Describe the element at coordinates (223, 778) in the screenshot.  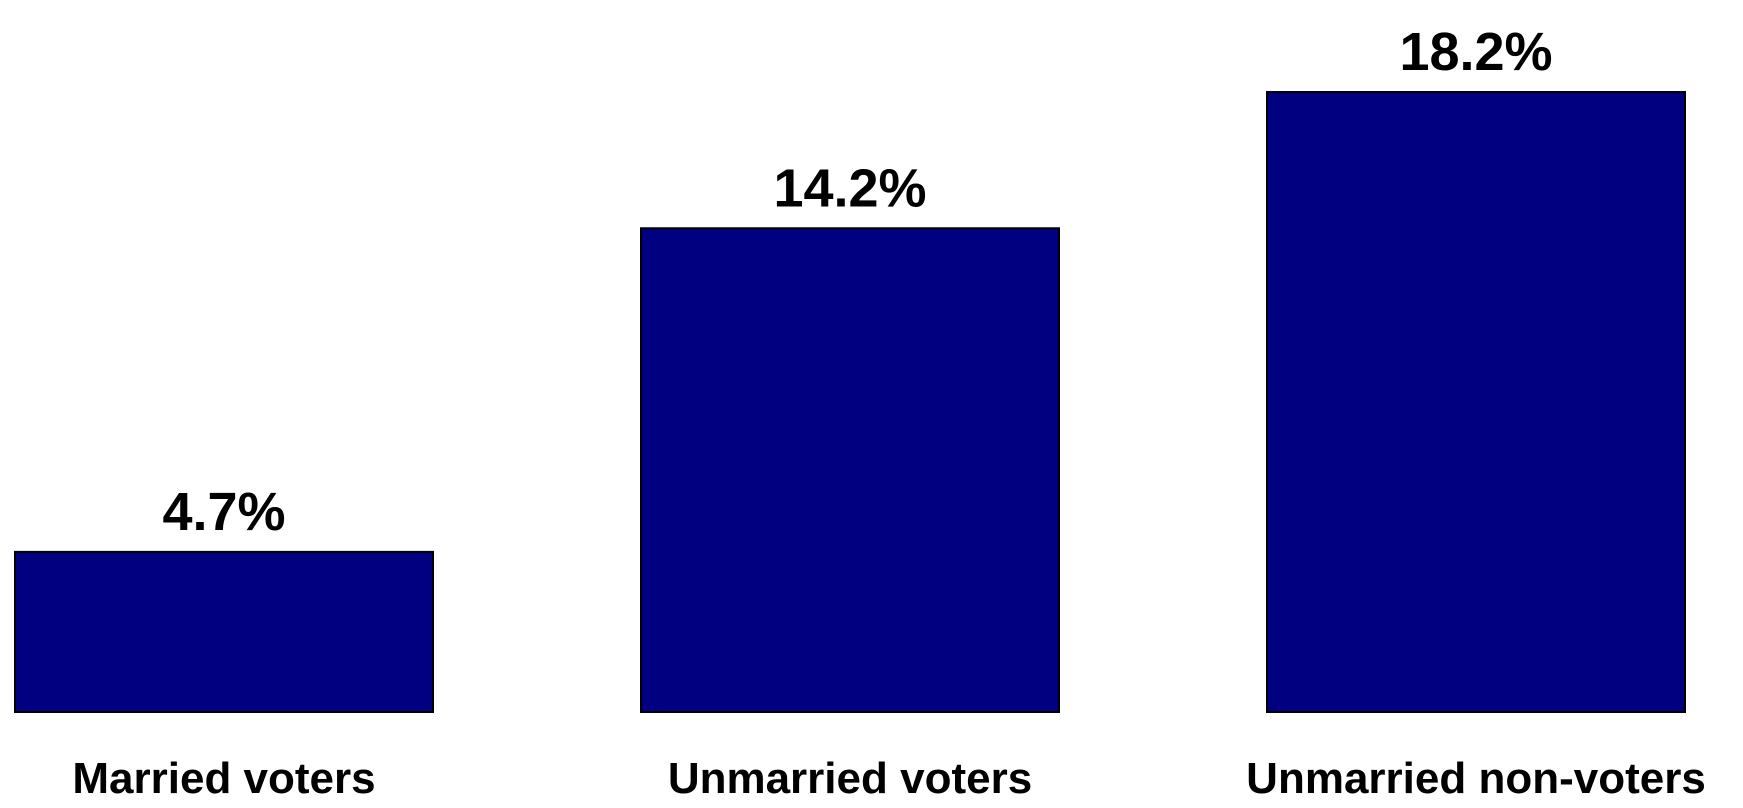
I see `category-label-0: Married voters` at that location.